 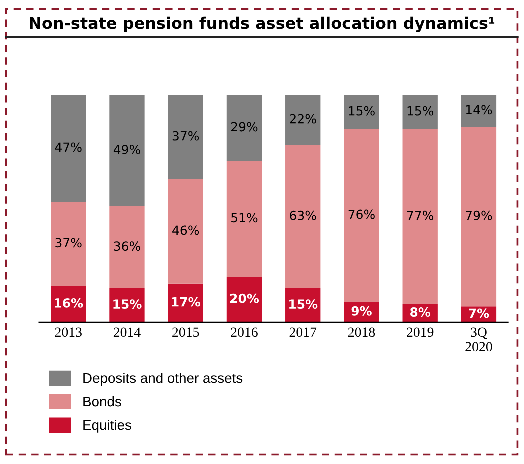 I want to click on data-label: 49%, so click(x=127, y=149).